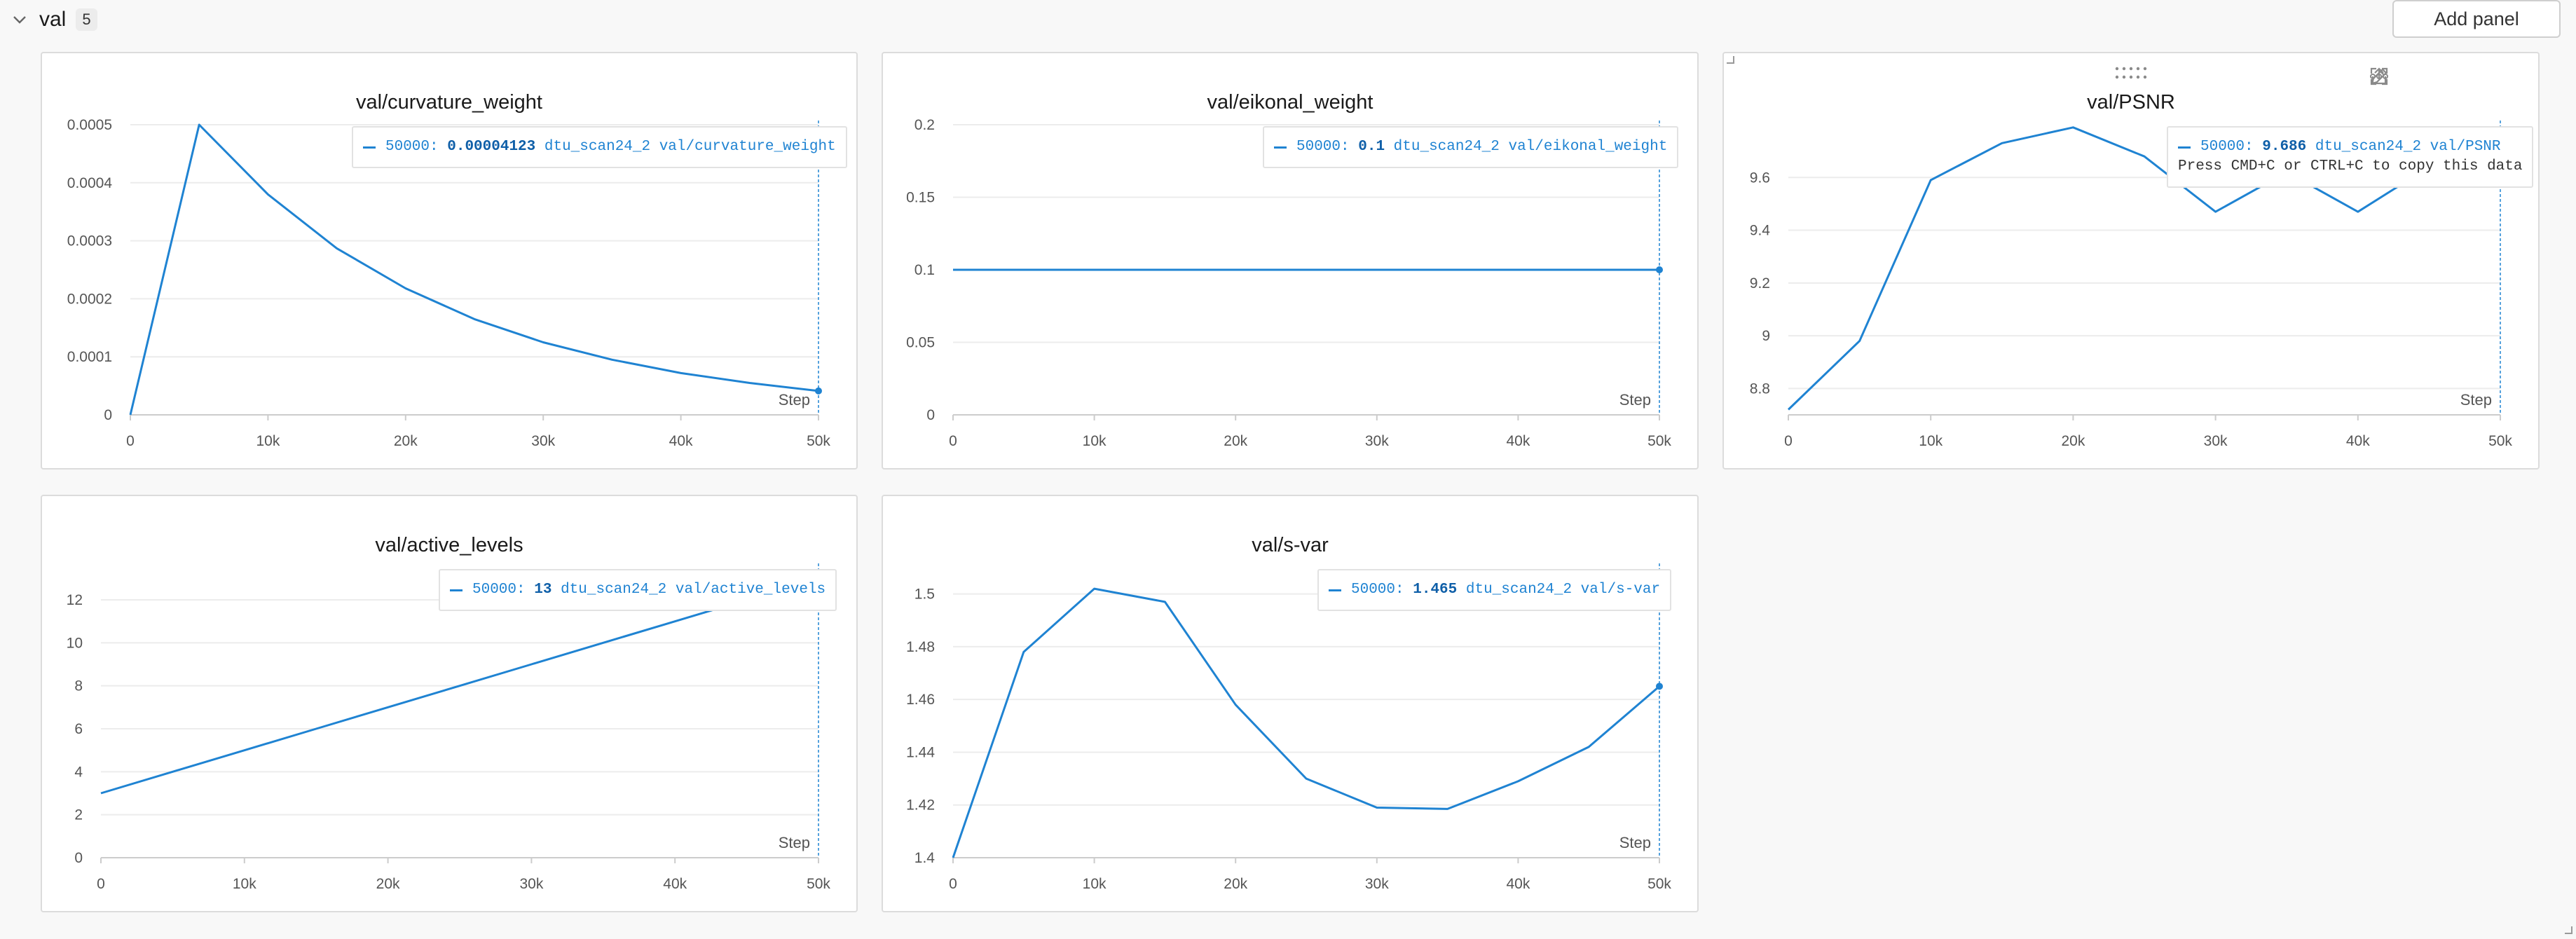  Describe the element at coordinates (920, 752) in the screenshot. I see `y-tick-label: 1.44` at that location.